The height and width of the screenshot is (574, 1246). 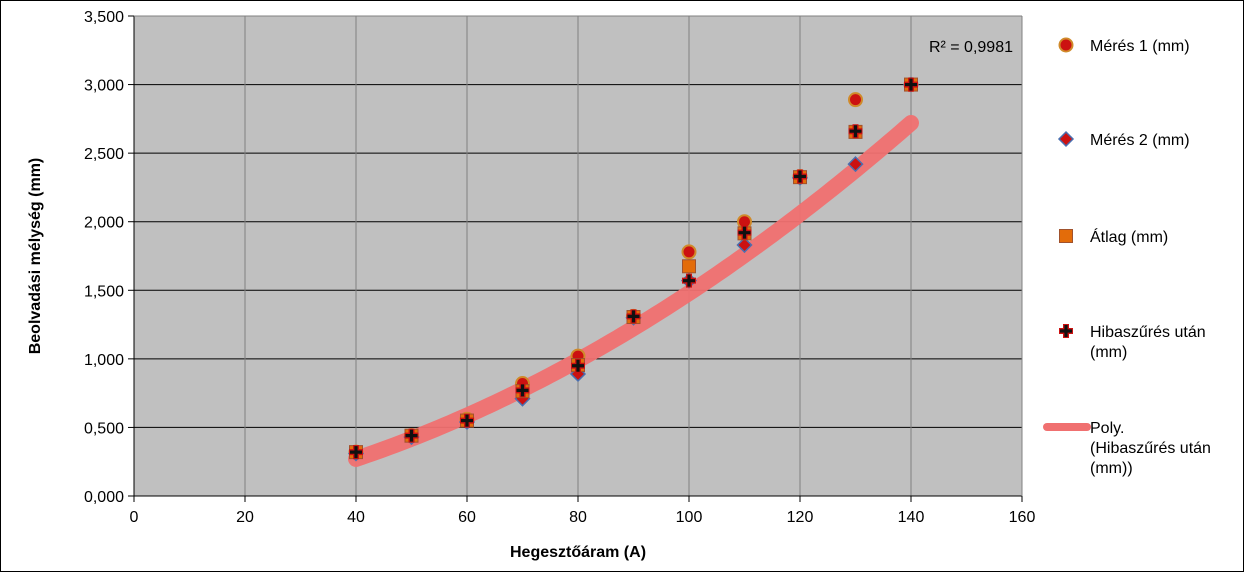 I want to click on legend-item: Mérés 1 (mm), so click(x=1124, y=46).